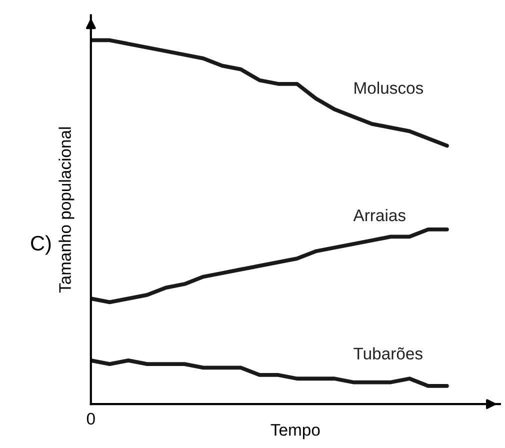 The image size is (505, 448). Describe the element at coordinates (41, 245) in the screenshot. I see `text: C)` at that location.